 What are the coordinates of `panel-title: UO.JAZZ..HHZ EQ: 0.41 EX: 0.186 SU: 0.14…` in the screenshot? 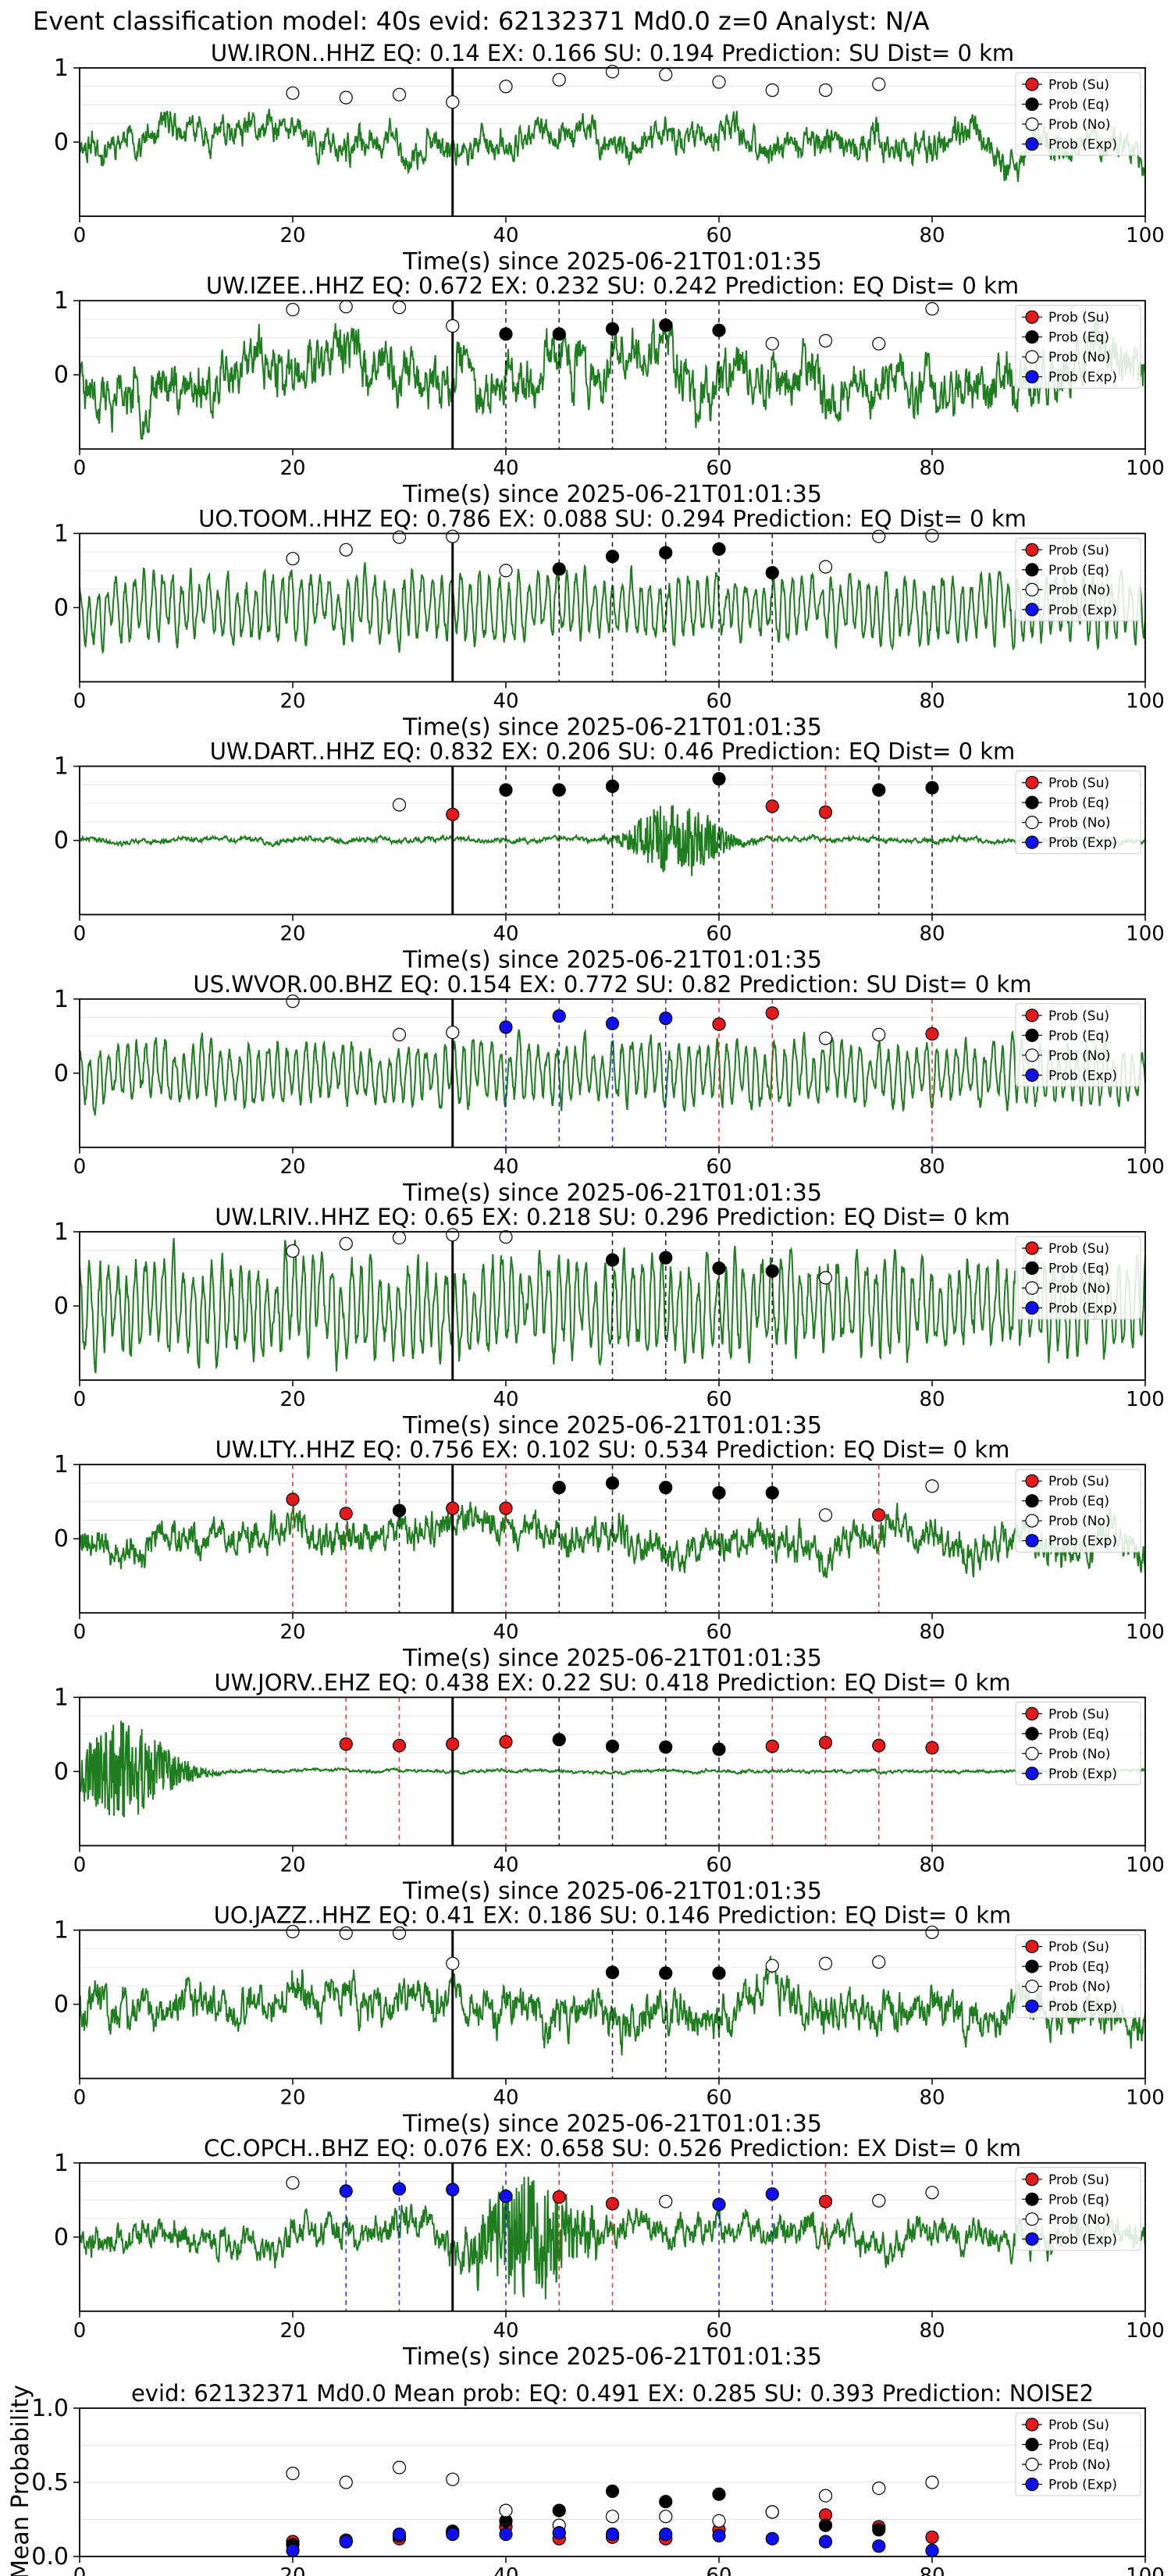 It's located at (613, 1916).